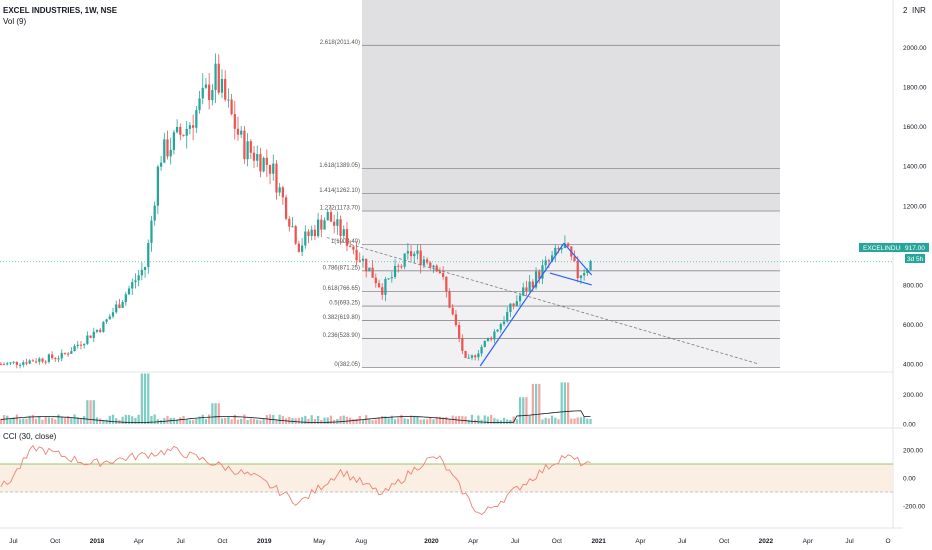 The width and height of the screenshot is (932, 550). Describe the element at coordinates (919, 10) in the screenshot. I see `currency-label: INR` at that location.